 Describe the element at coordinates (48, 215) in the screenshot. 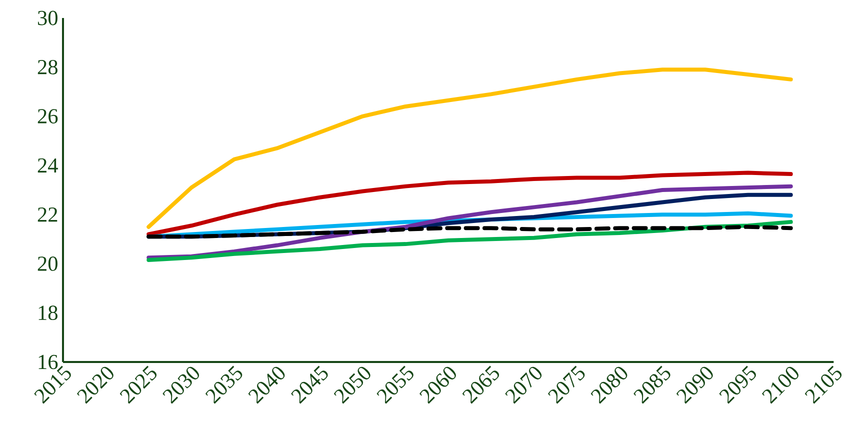

I see `y-tick-label: 22` at that location.